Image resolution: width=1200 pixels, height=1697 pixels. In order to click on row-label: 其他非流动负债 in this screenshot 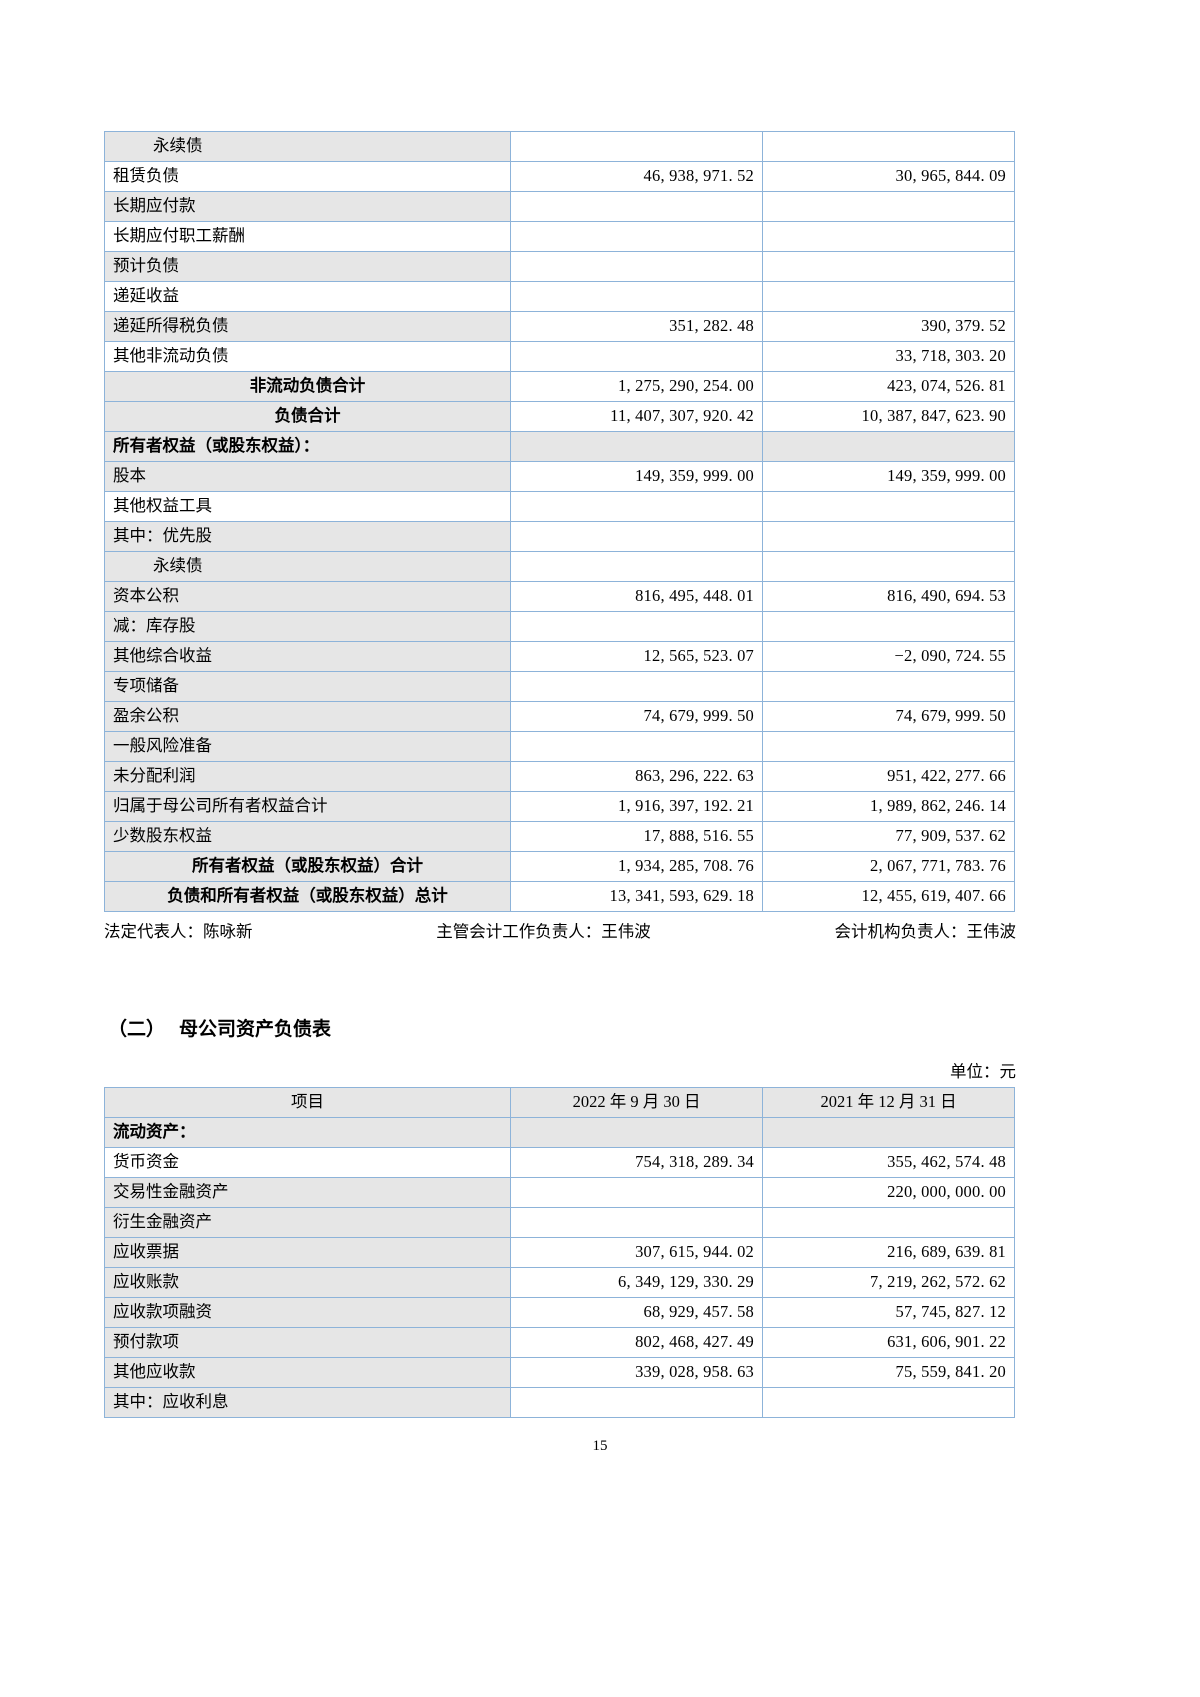, I will do `click(307, 356)`.